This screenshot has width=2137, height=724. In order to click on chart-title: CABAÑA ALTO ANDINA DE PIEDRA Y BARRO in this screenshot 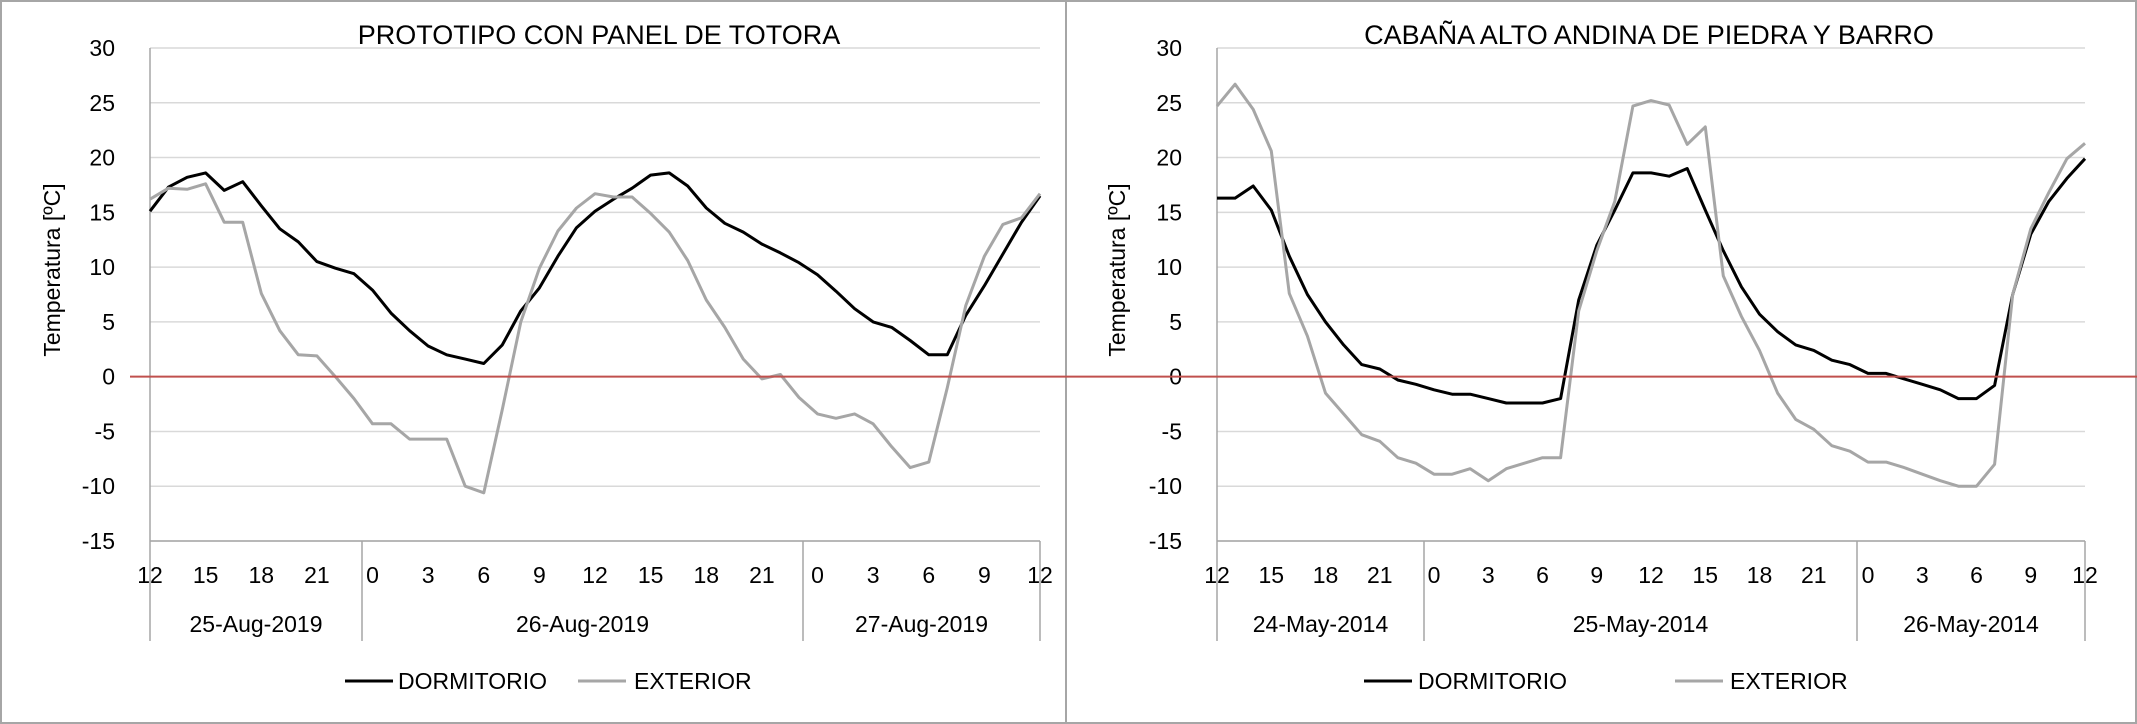, I will do `click(1649, 34)`.